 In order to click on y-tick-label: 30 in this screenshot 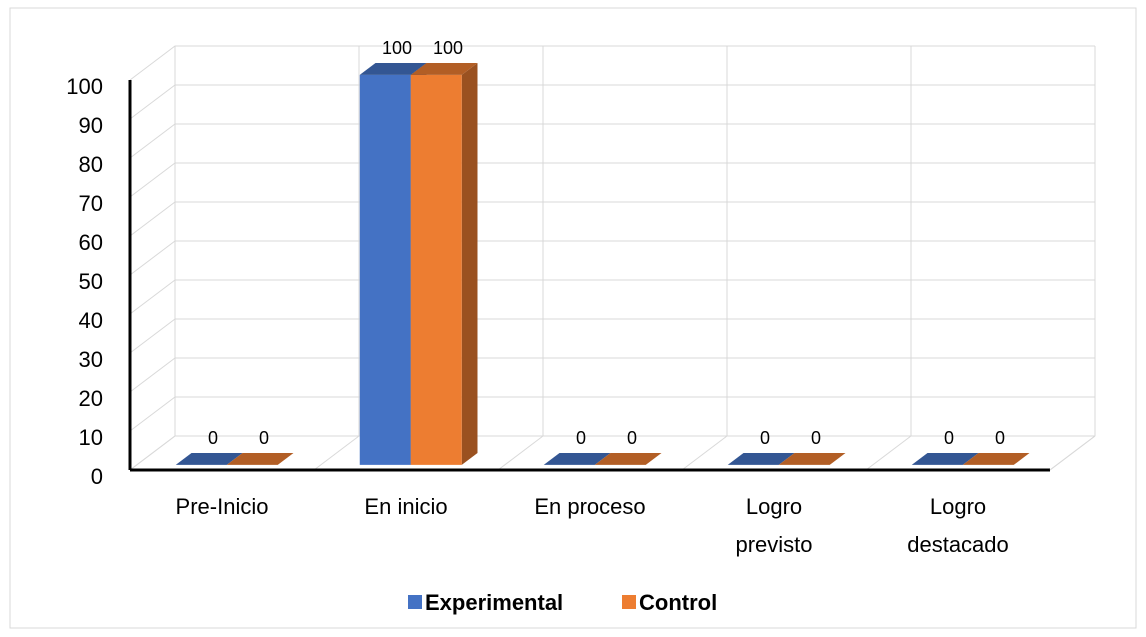, I will do `click(91, 359)`.